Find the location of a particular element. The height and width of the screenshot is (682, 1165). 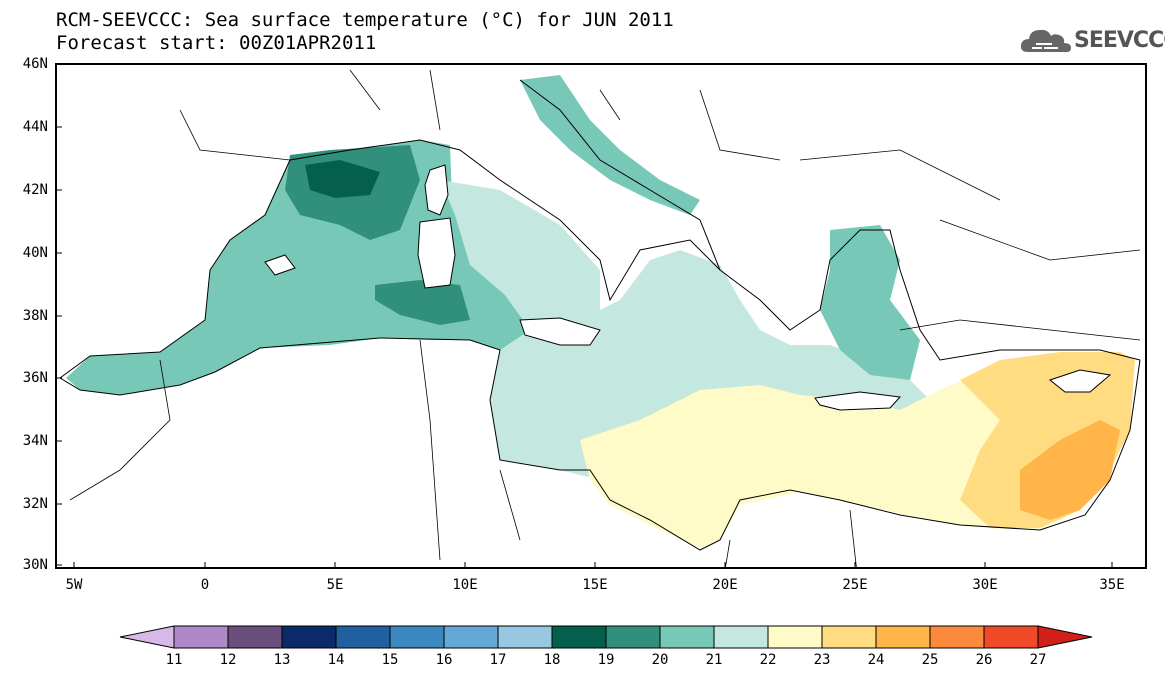

colorbar-max-arrow is located at coordinates (1065, 637).